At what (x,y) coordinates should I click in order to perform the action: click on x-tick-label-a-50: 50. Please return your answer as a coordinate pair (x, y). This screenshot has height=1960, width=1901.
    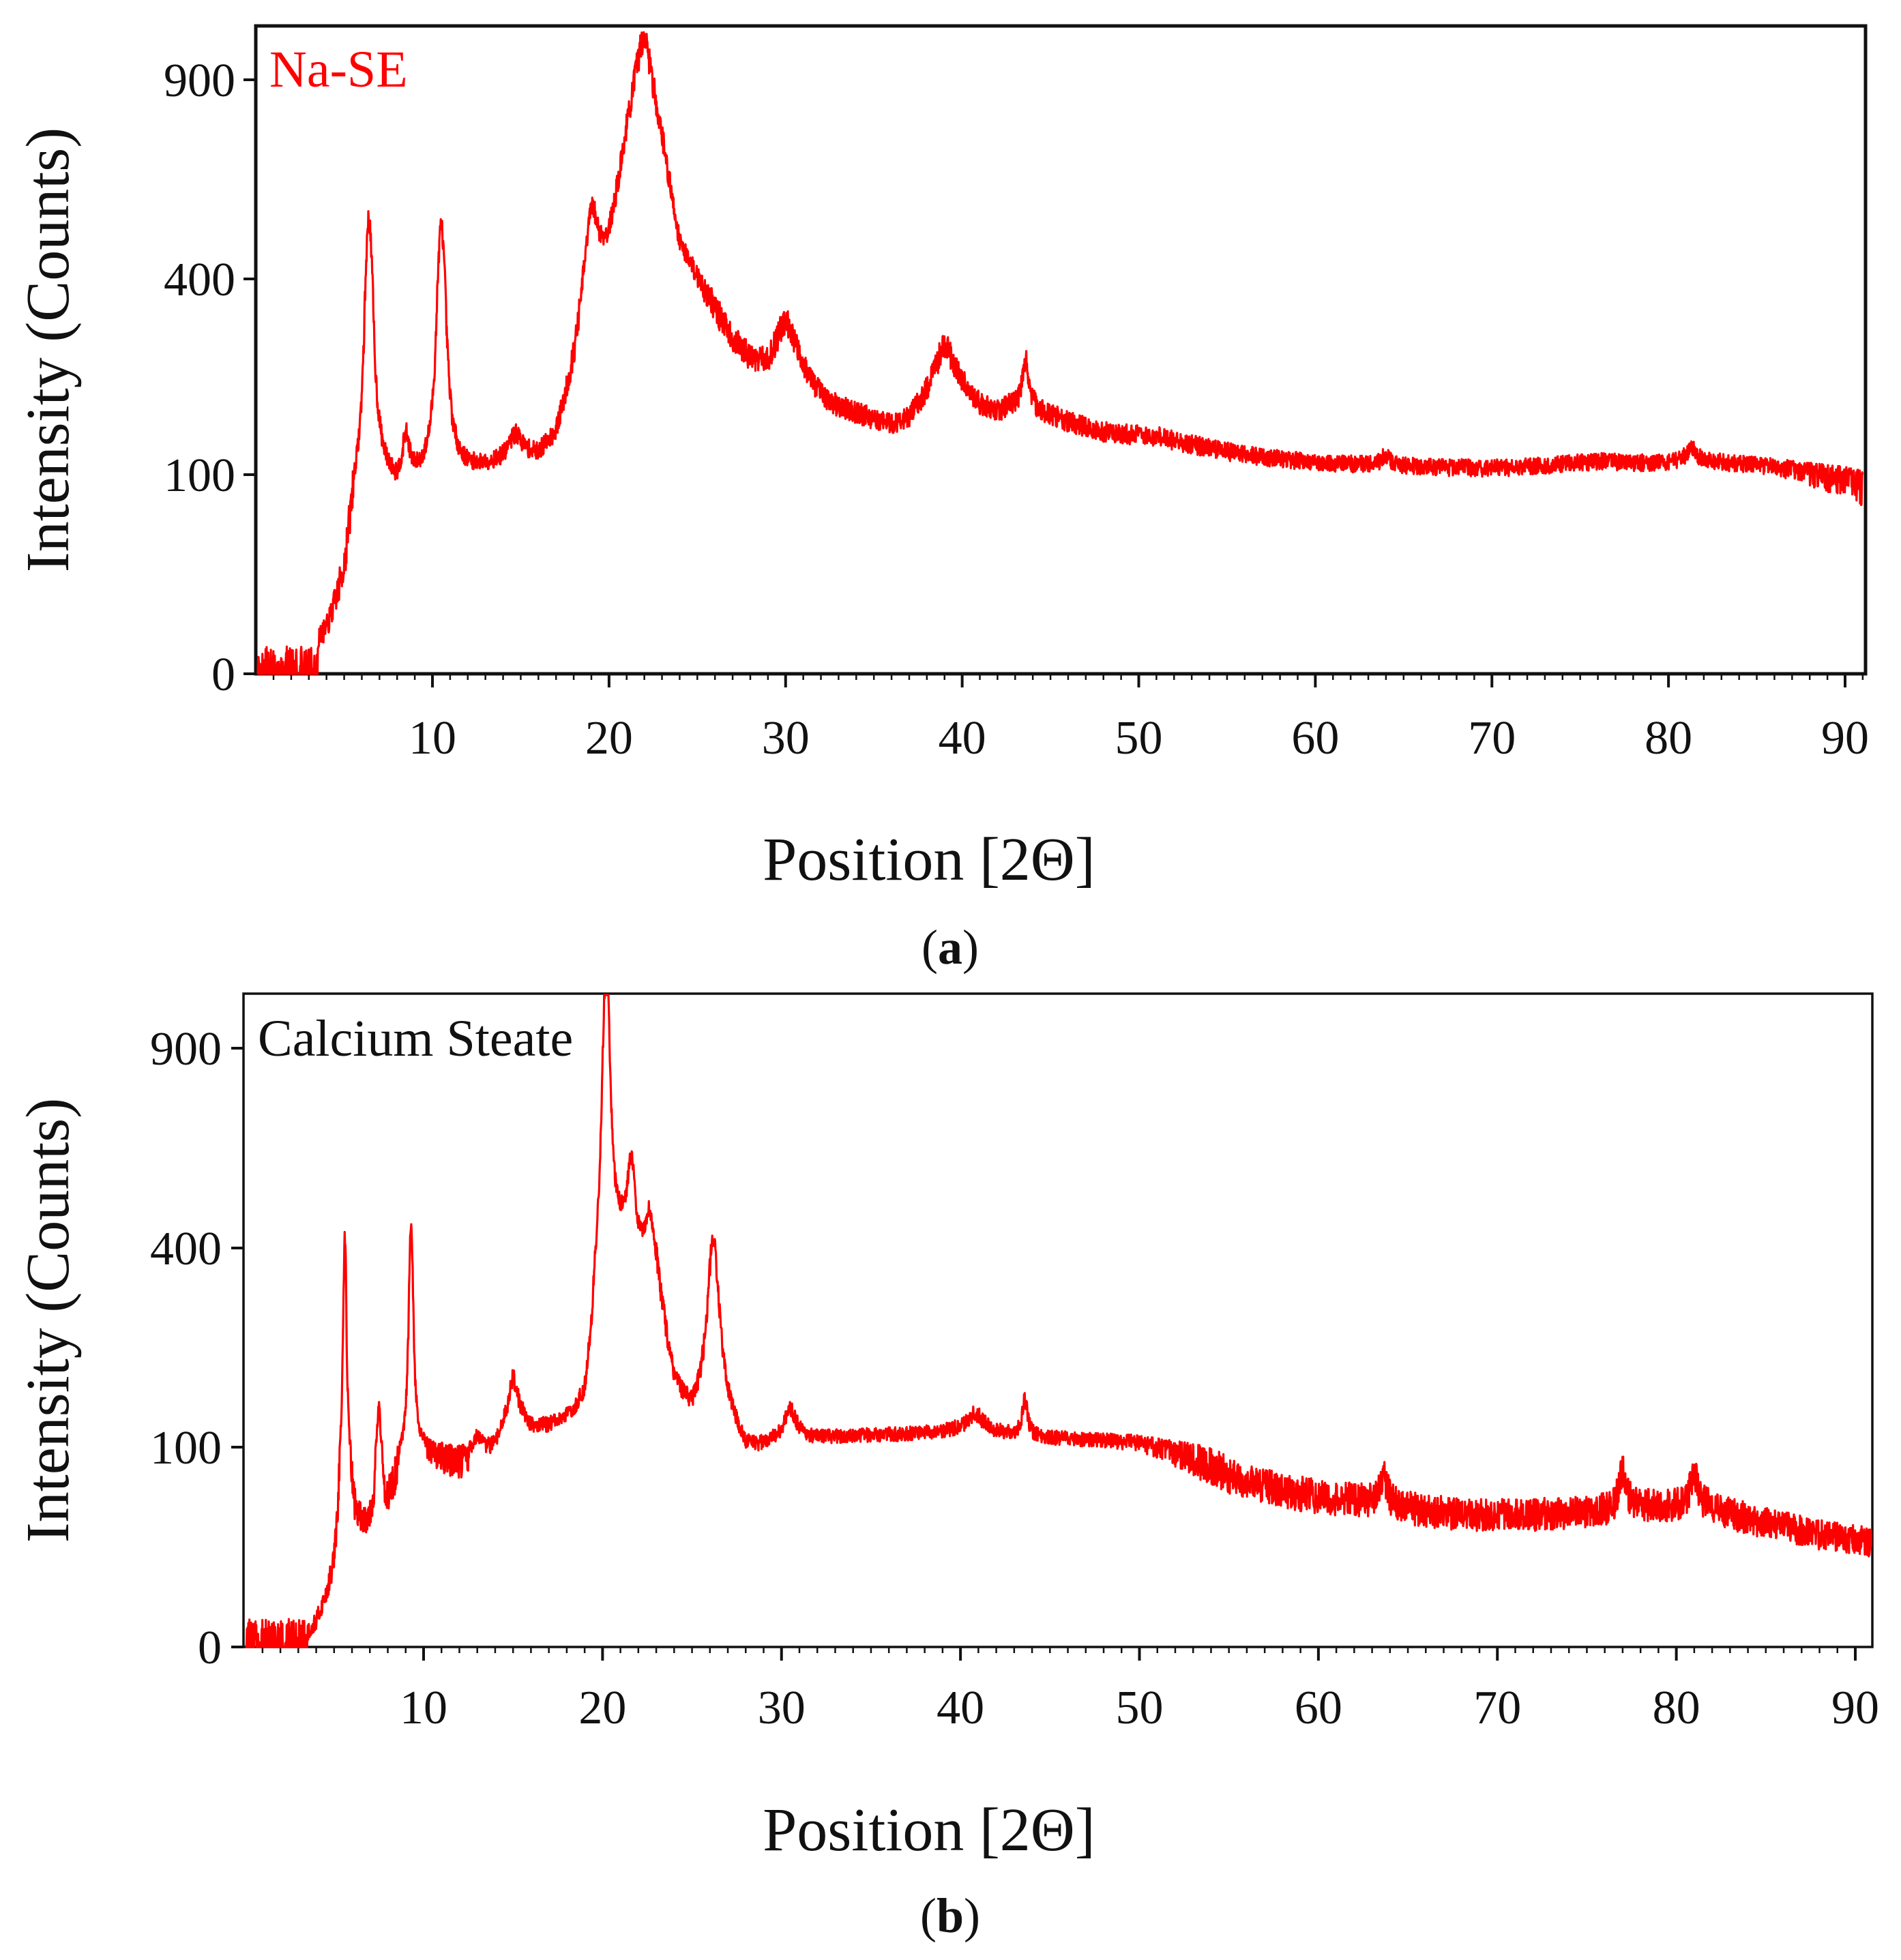
    Looking at the image, I should click on (1139, 738).